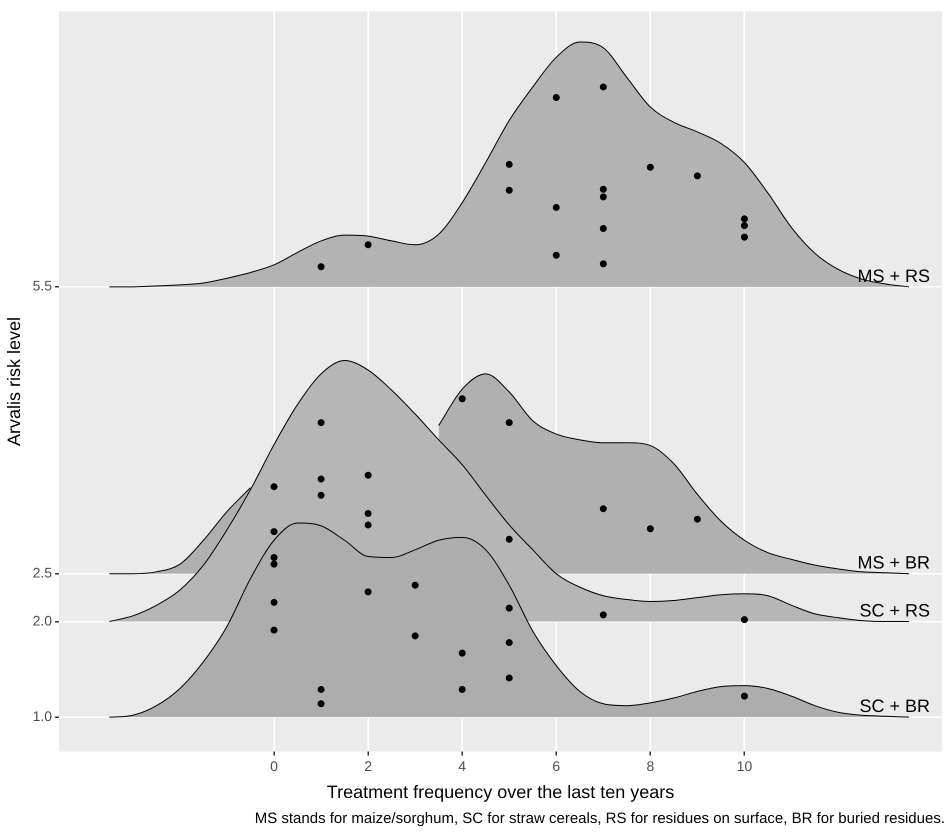 Image resolution: width=947 pixels, height=838 pixels. I want to click on y-tick-label: 5.5, so click(42, 286).